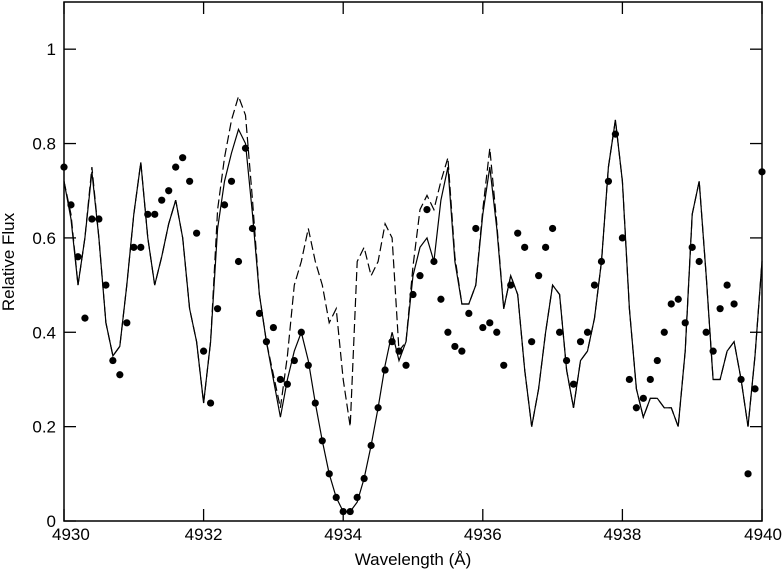  I want to click on x-tick-label: 4932, so click(204, 534).